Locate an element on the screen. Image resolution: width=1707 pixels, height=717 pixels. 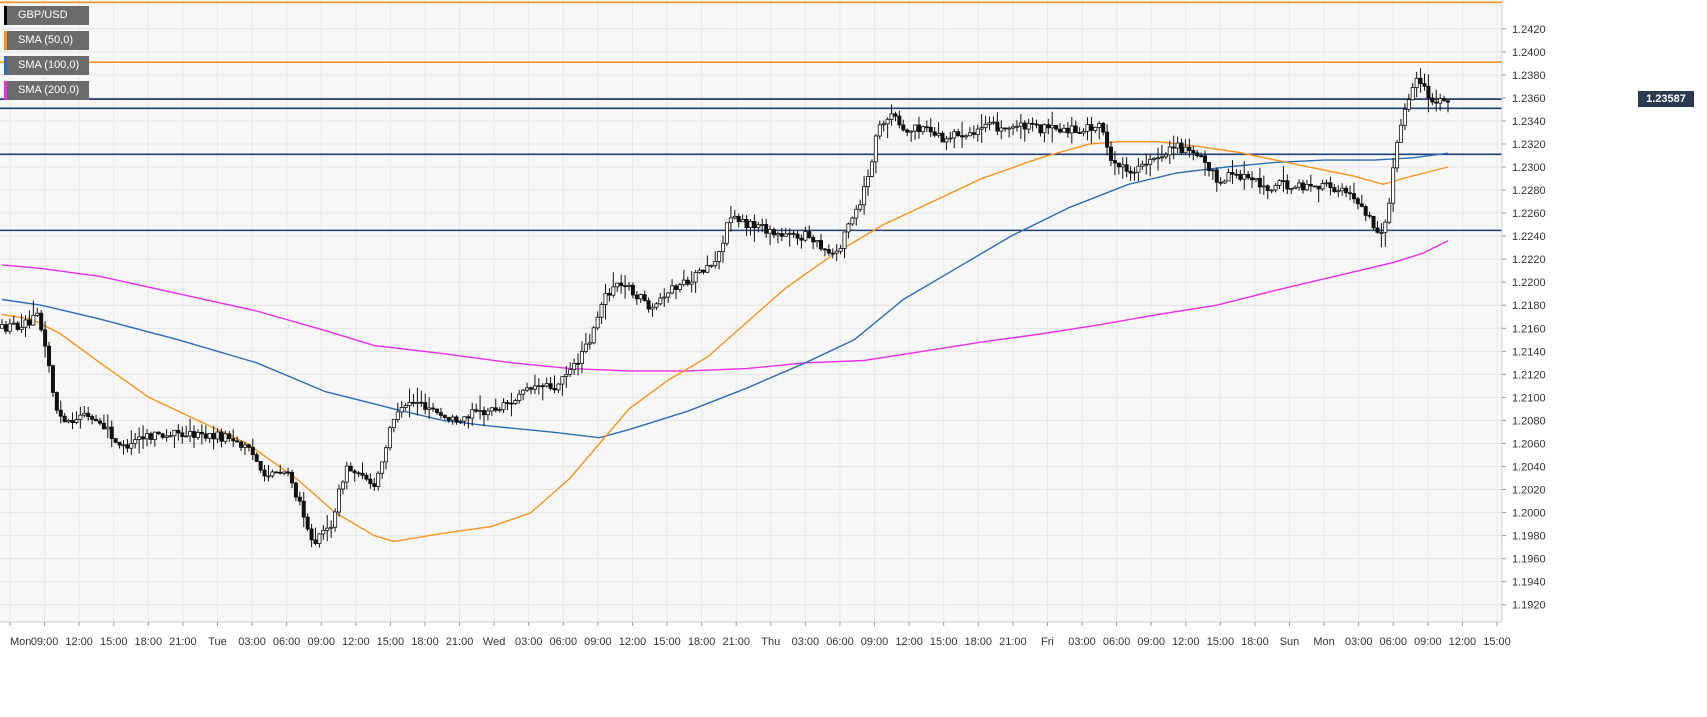
legend-sma200: SMA (200,0) is located at coordinates (47, 90).